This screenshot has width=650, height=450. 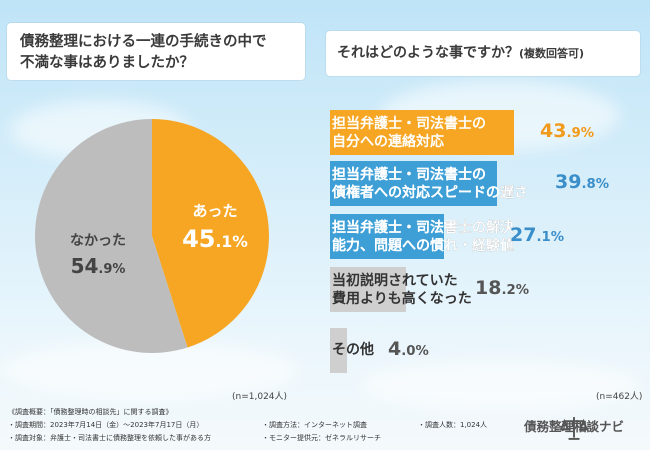 I want to click on bar-value-label: 27.1%, so click(x=537, y=235).